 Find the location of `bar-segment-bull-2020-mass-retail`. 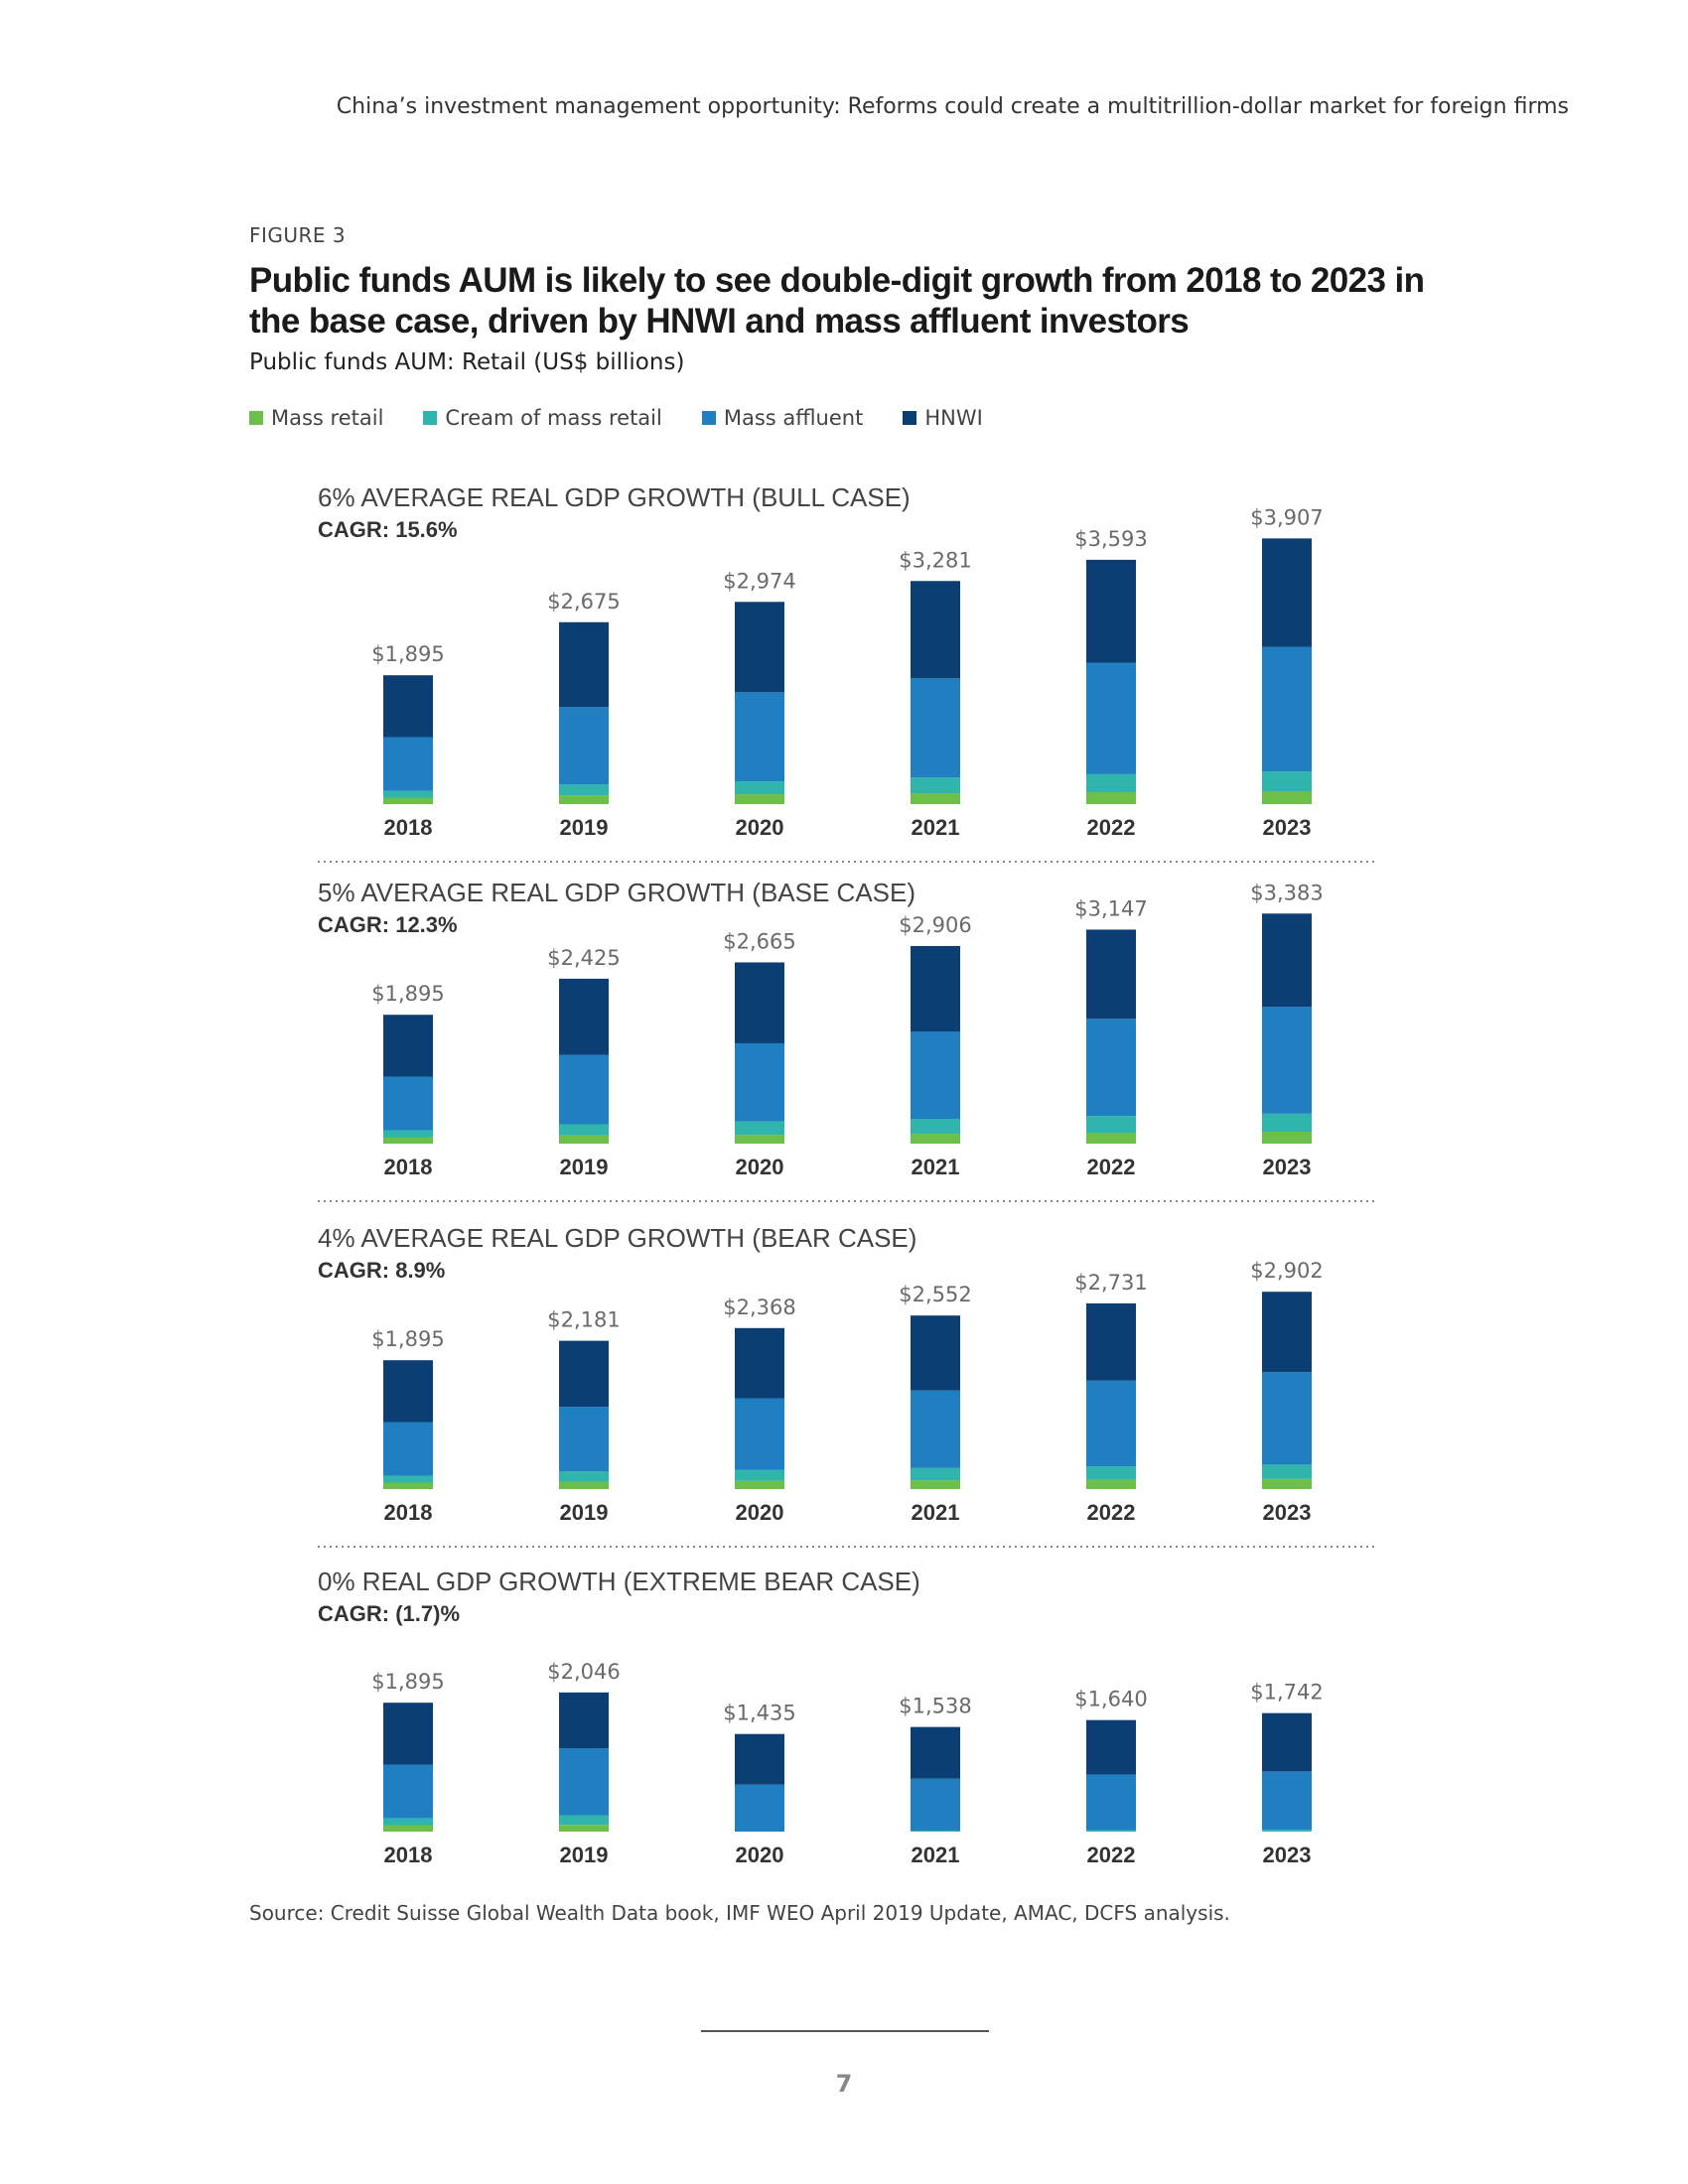

bar-segment-bull-2020-mass-retail is located at coordinates (759, 799).